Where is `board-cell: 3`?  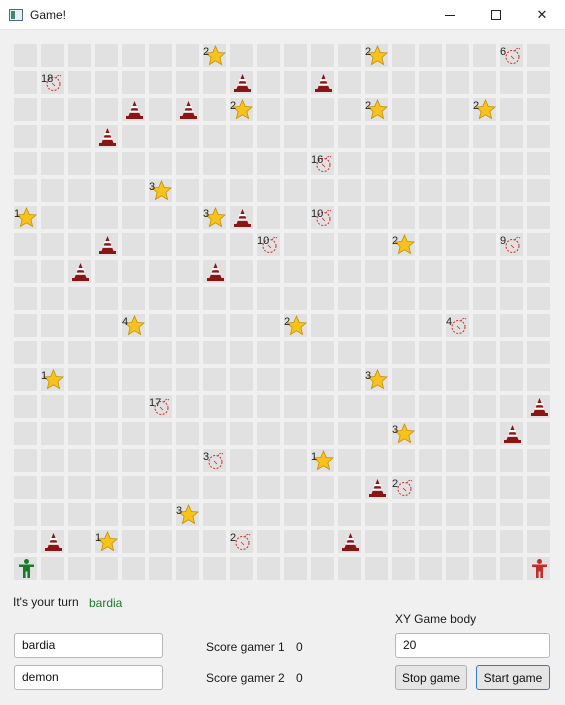
board-cell: 3 is located at coordinates (214, 217).